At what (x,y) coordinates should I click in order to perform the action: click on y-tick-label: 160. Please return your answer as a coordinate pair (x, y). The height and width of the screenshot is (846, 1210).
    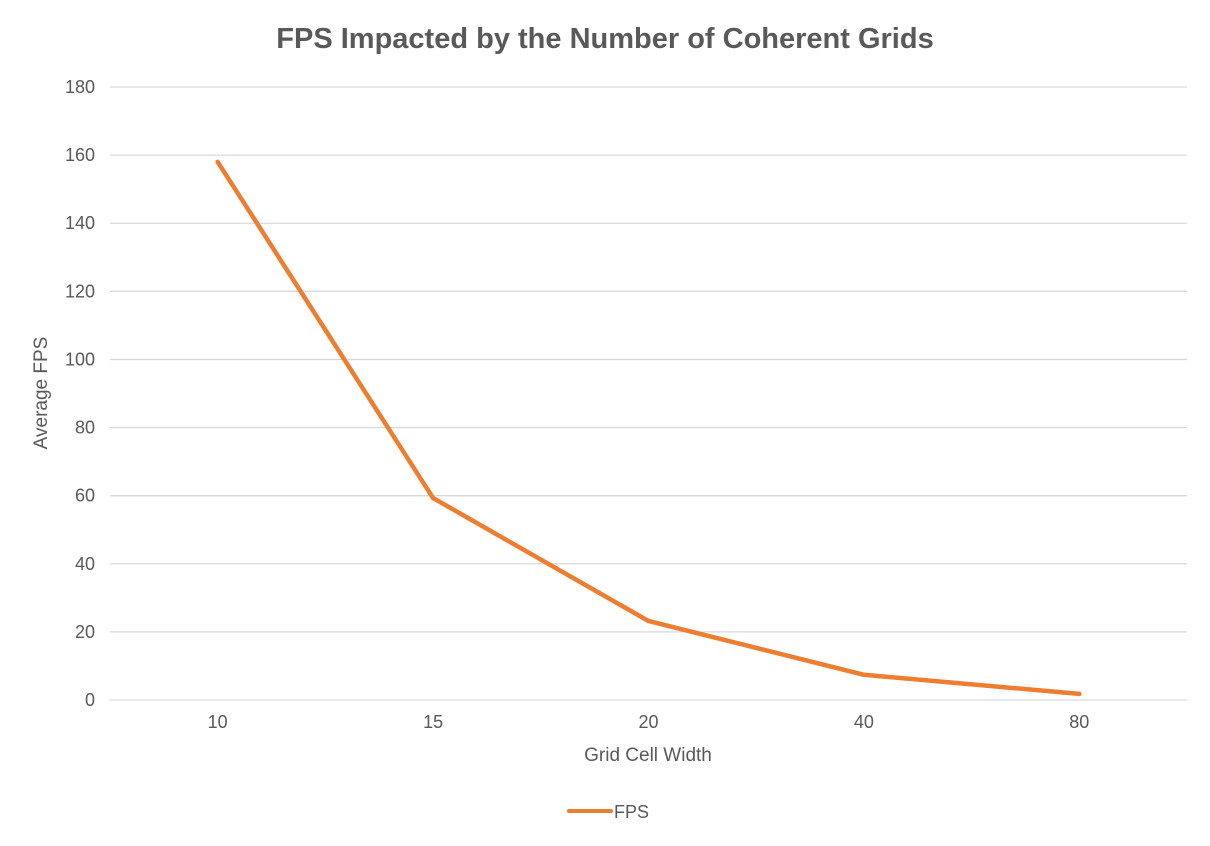
    Looking at the image, I should click on (80, 155).